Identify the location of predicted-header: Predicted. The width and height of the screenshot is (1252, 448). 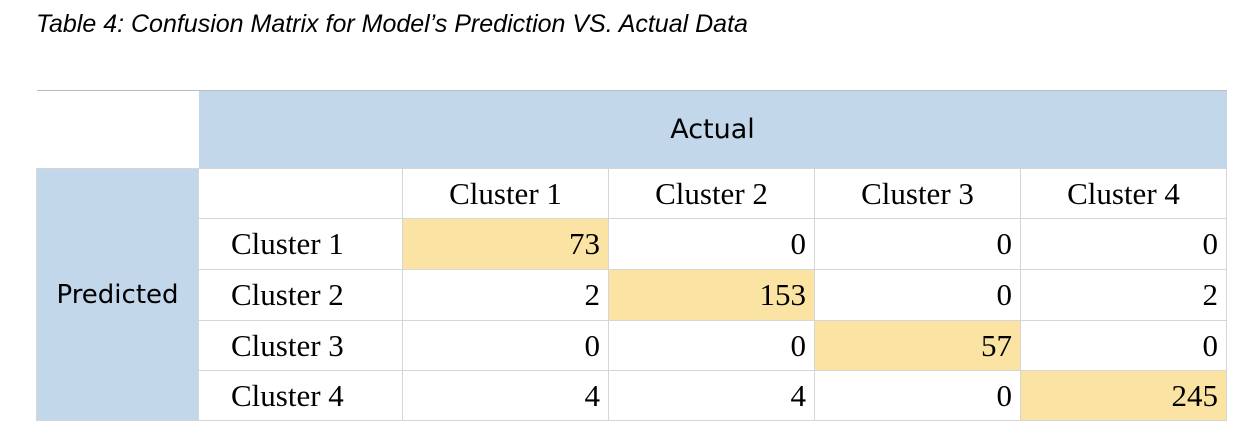
(117, 294).